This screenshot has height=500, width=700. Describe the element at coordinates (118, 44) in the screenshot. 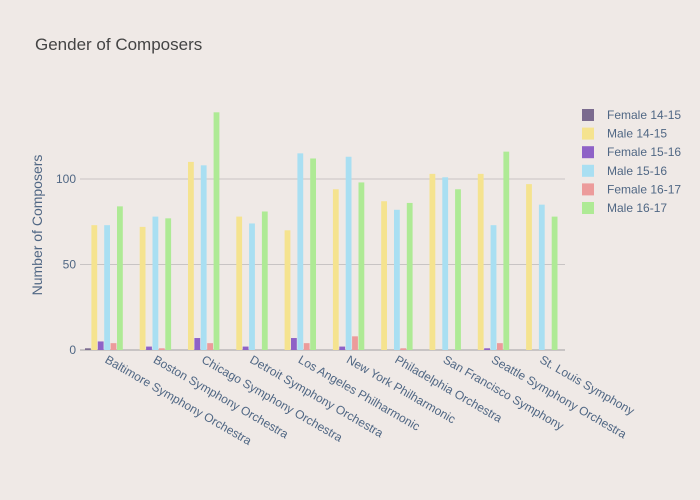

I see `chart-title: Gender of Composers` at that location.